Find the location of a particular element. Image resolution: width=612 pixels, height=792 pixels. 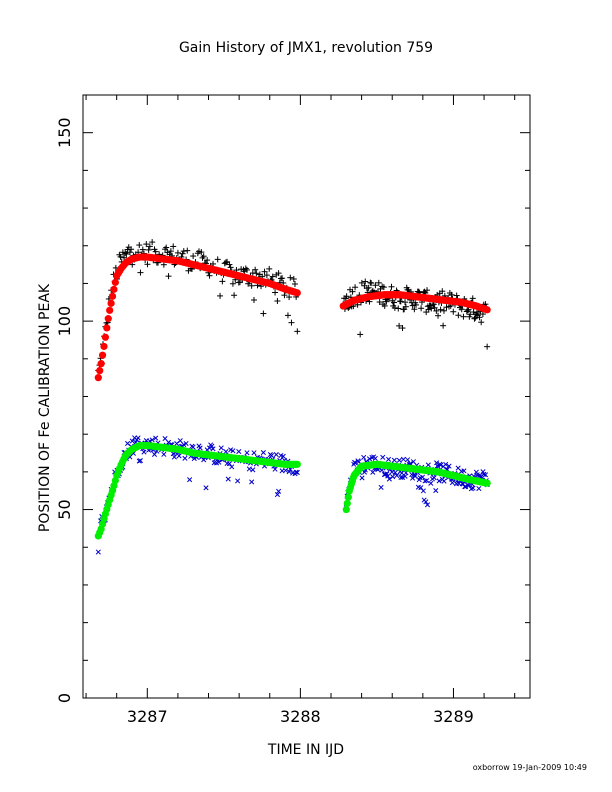

y-axis-label: POSITION OF Fe CALIBRATION PEAK is located at coordinates (45, 407).